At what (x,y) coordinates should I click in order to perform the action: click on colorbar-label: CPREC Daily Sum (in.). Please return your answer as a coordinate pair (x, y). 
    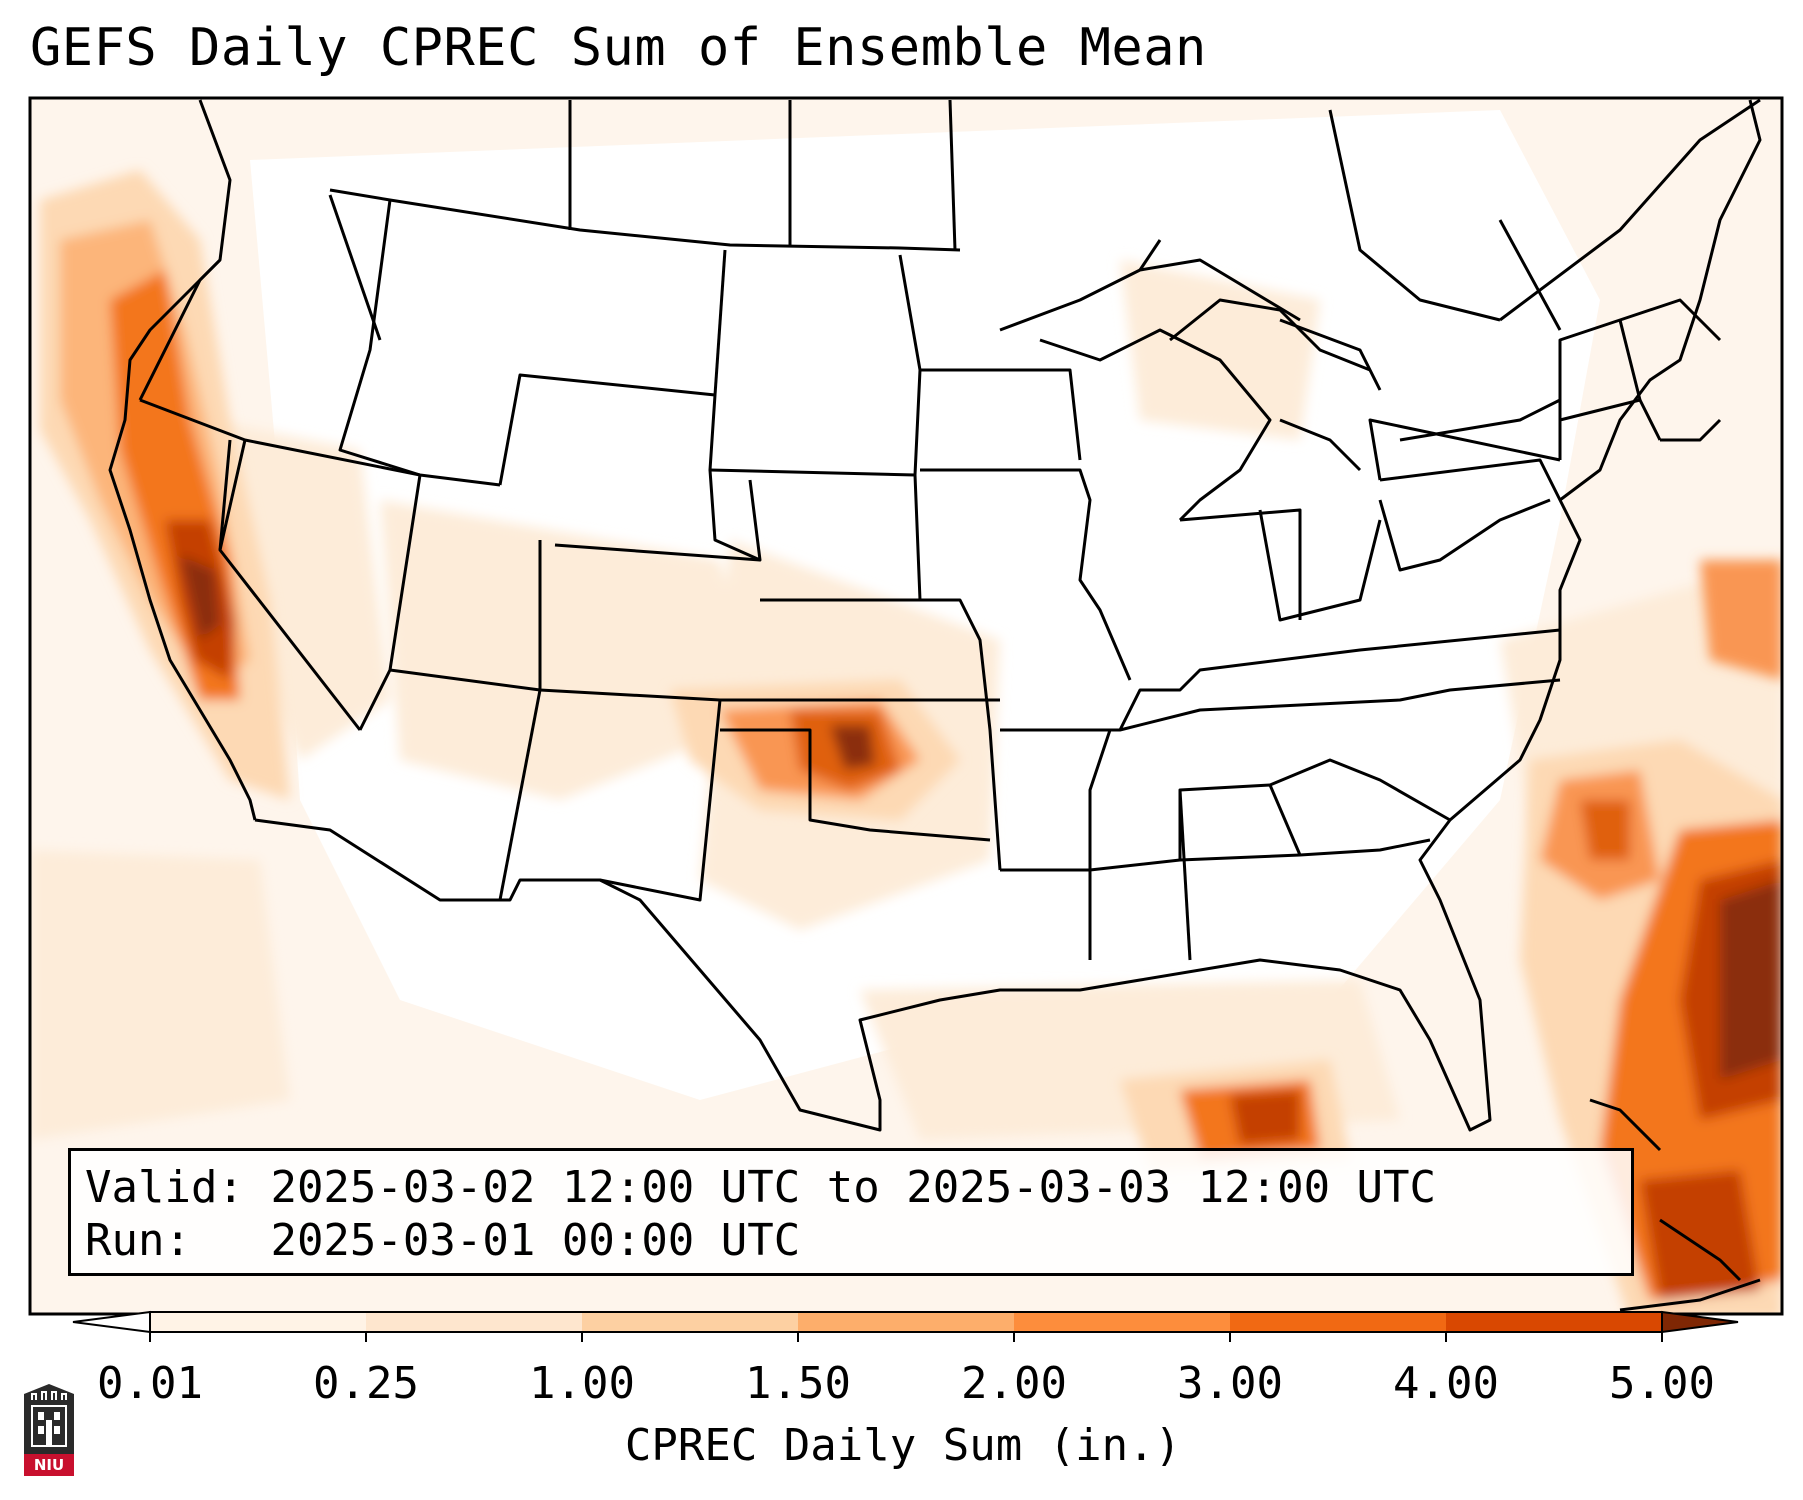
    Looking at the image, I should click on (903, 1445).